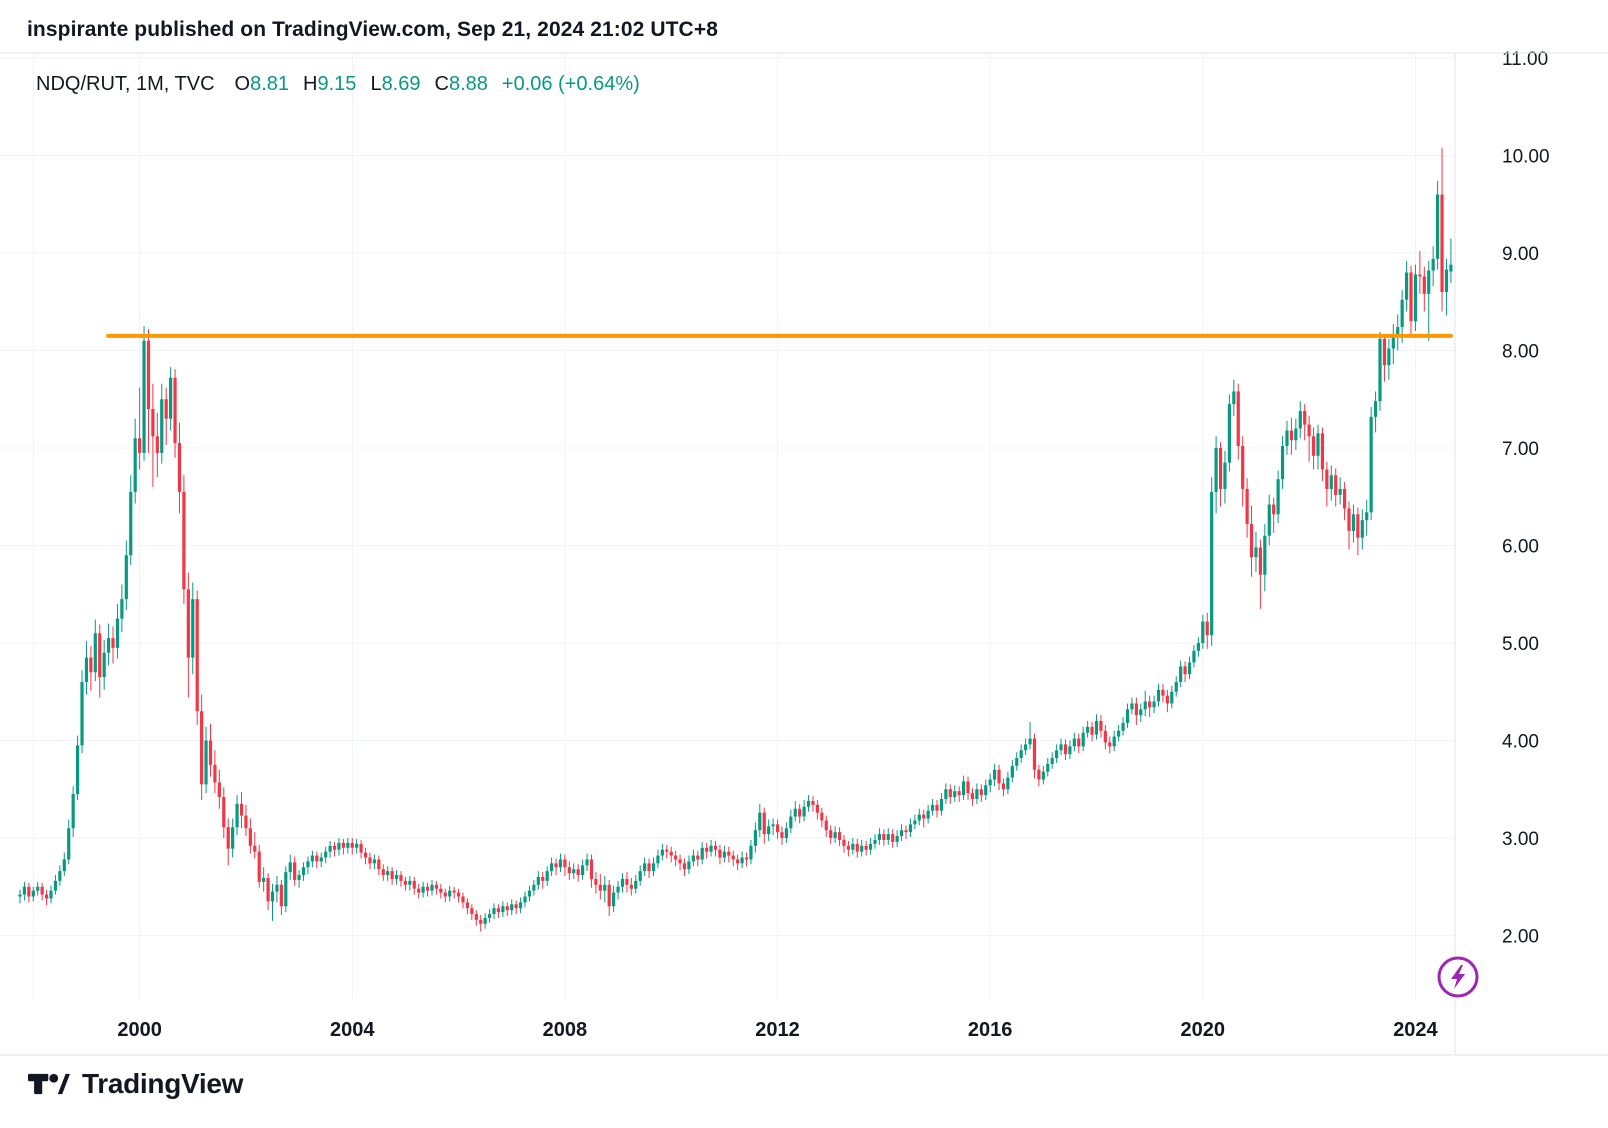 The image size is (1608, 1128). What do you see at coordinates (1458, 977) in the screenshot?
I see `lightning-button` at bounding box center [1458, 977].